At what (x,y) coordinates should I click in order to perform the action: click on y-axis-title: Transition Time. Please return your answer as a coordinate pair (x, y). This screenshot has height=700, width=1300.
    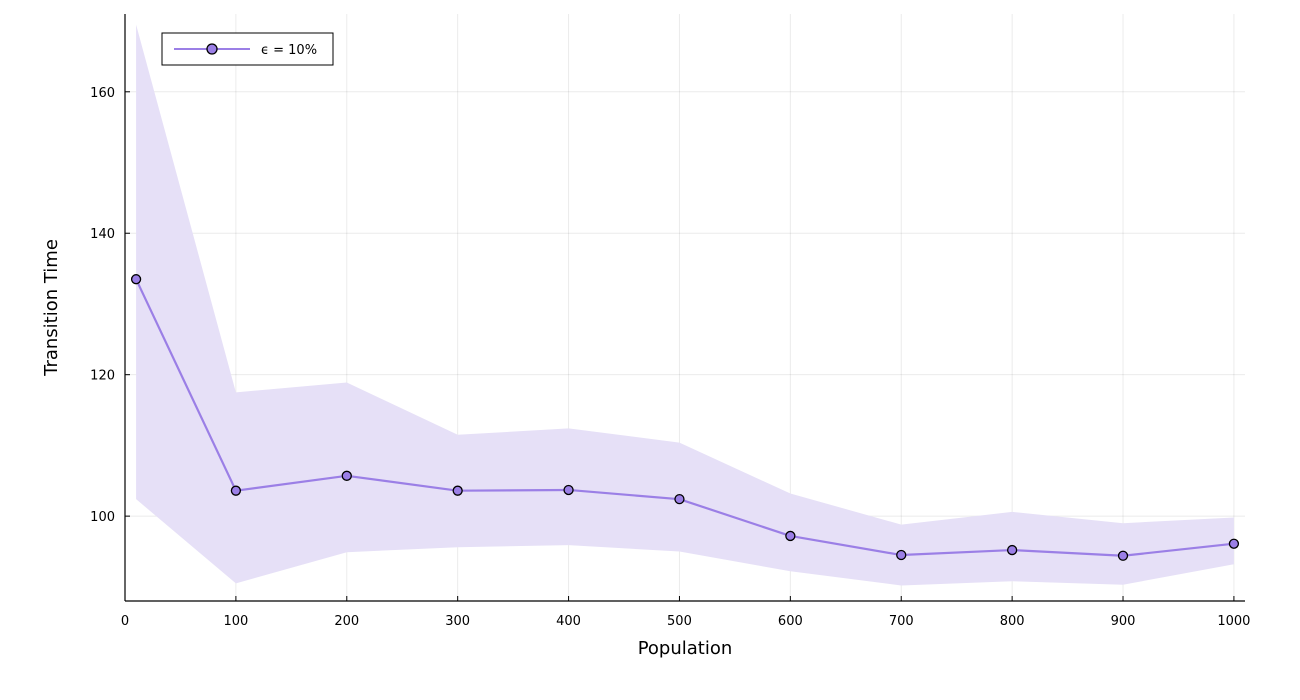
    Looking at the image, I should click on (51, 308).